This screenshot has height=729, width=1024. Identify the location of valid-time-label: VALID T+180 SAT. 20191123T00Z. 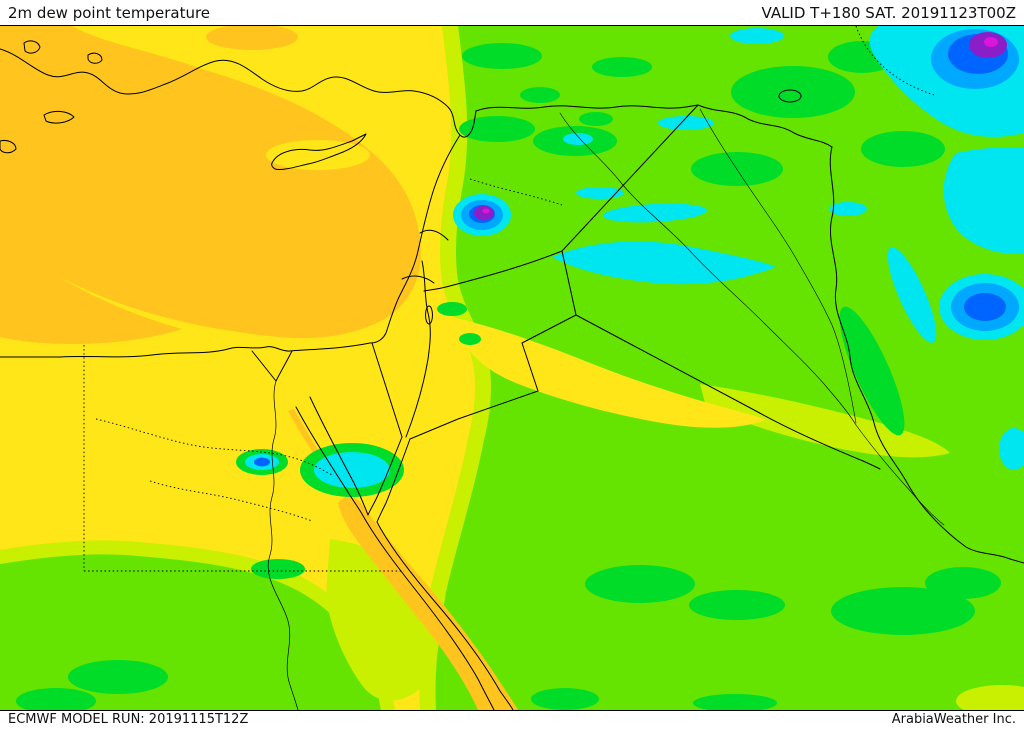
(888, 12).